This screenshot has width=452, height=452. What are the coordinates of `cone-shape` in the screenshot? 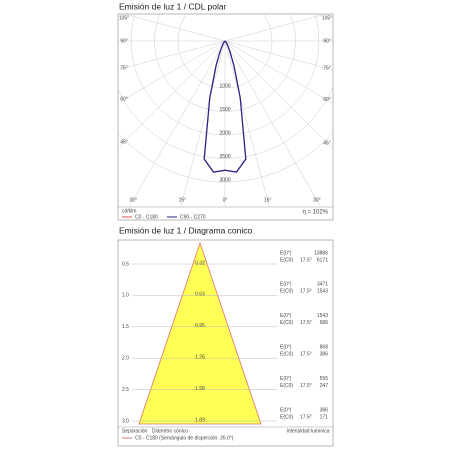 It's located at (200, 333).